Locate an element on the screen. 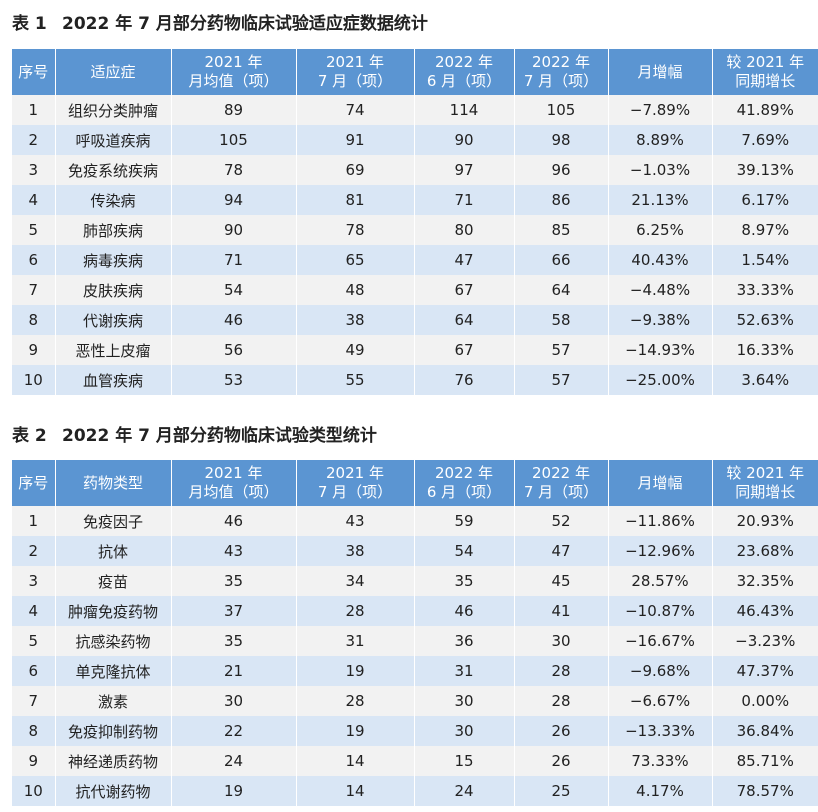  table1-header-monthly-change: 月增幅 is located at coordinates (660, 72).